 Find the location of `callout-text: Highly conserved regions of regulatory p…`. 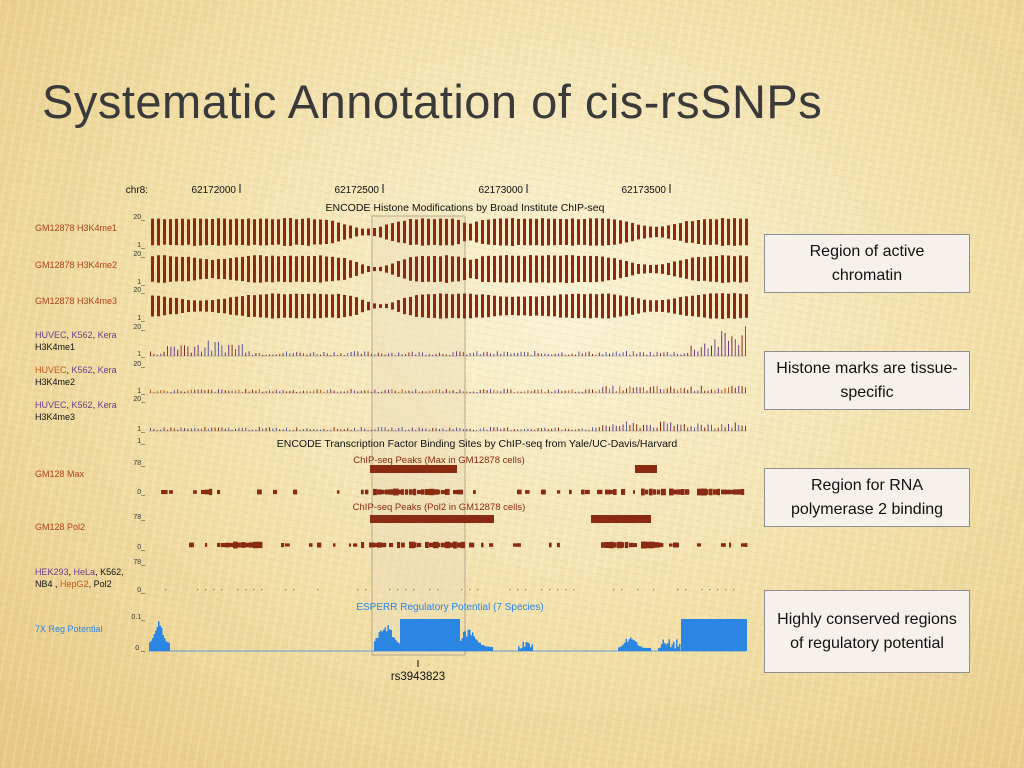

callout-text: Highly conserved regions of regulatory p… is located at coordinates (867, 631).